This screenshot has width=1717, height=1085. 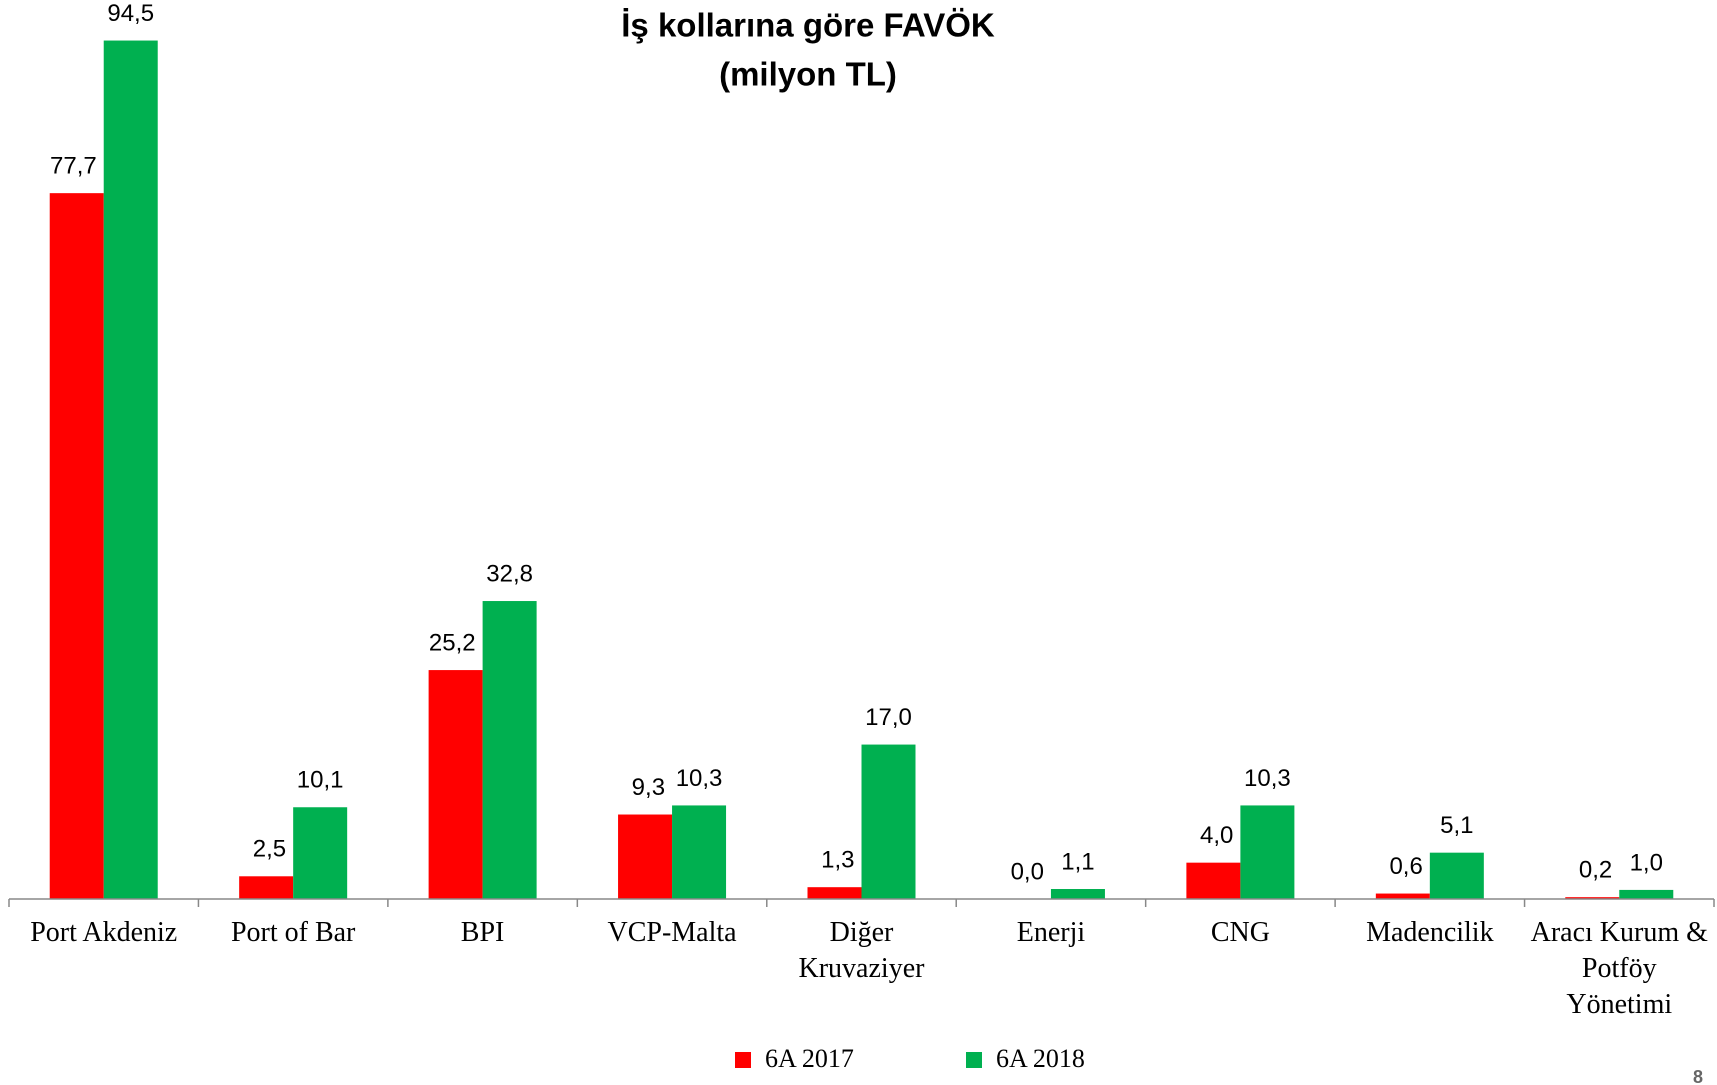 I want to click on x-tick-label: Enerji, so click(x=1051, y=932).